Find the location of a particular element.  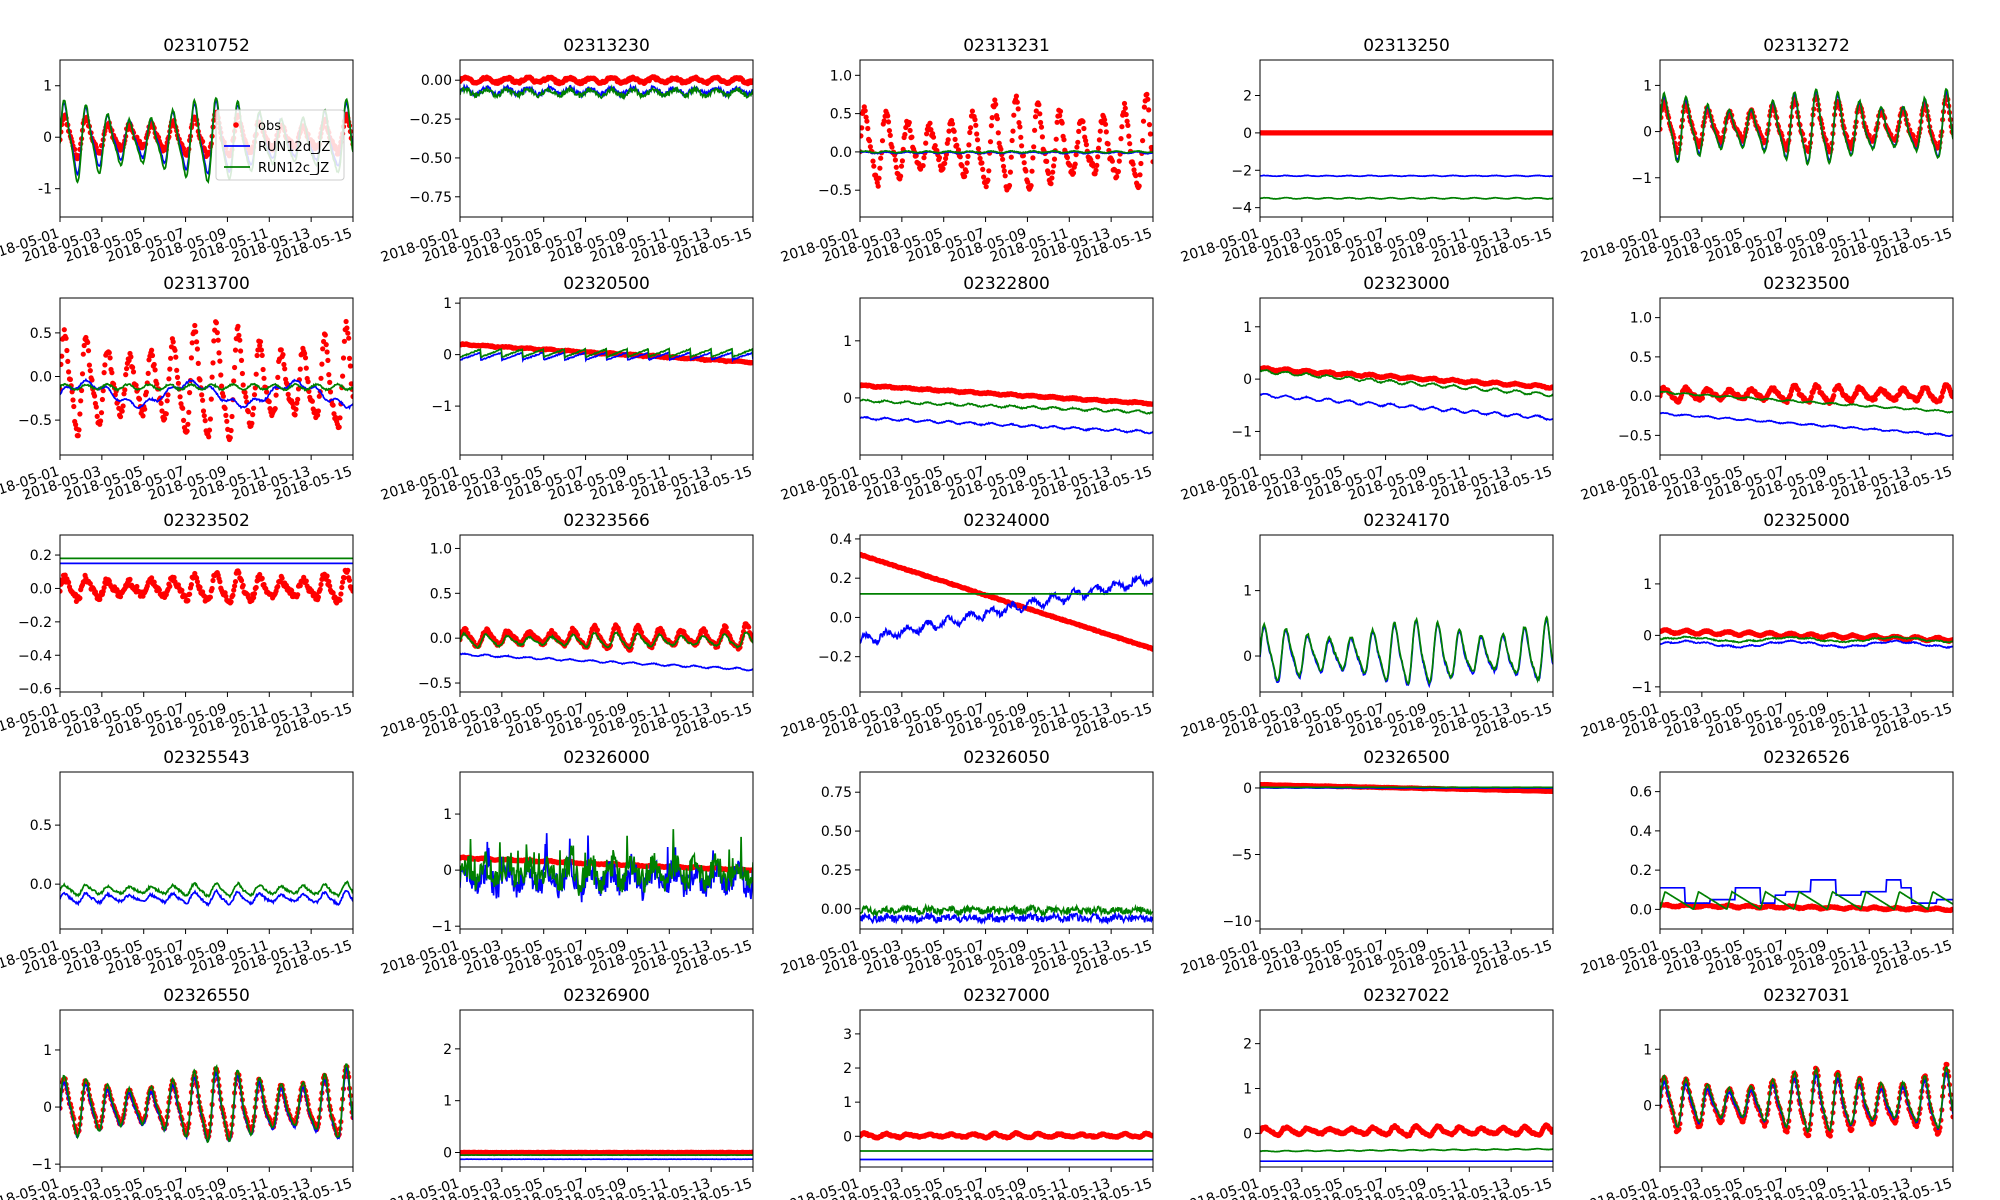

y-tick-label: 0.4 is located at coordinates (841, 540).